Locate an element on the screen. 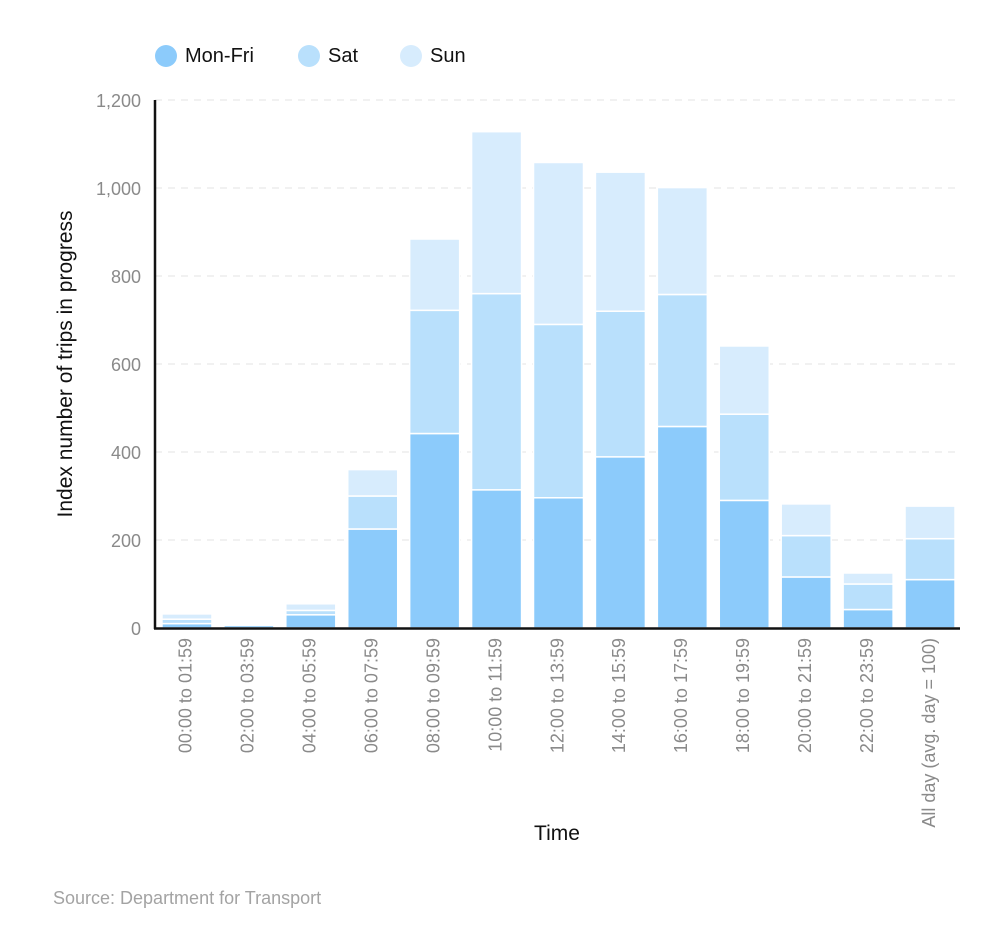 The height and width of the screenshot is (948, 1000). y-tick-label: 400 is located at coordinates (126, 453).